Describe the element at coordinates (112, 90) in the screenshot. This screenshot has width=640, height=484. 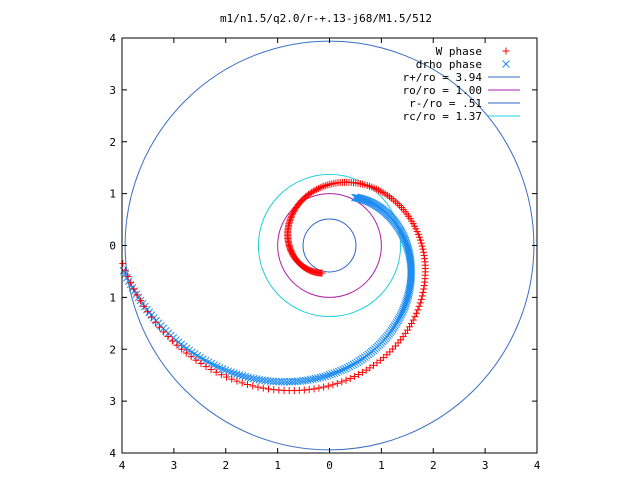
I see `y-tick-label: 3` at that location.